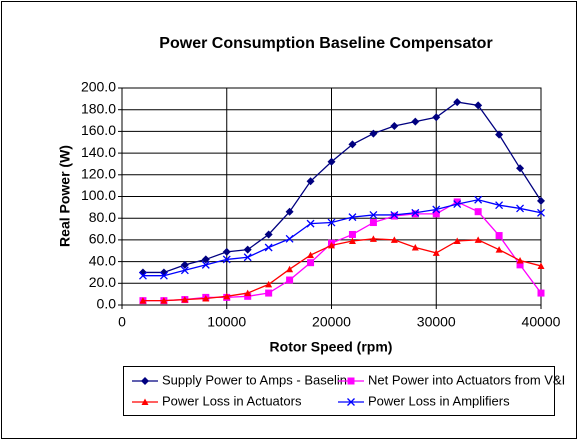 Image resolution: width=580 pixels, height=441 pixels. Describe the element at coordinates (436, 322) in the screenshot. I see `x-tick-label: 30000` at that location.